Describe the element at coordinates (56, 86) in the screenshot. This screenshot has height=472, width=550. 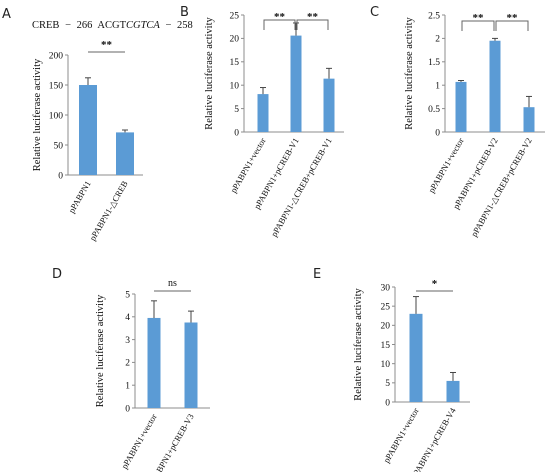
I see `y-tick-label: 150` at that location.